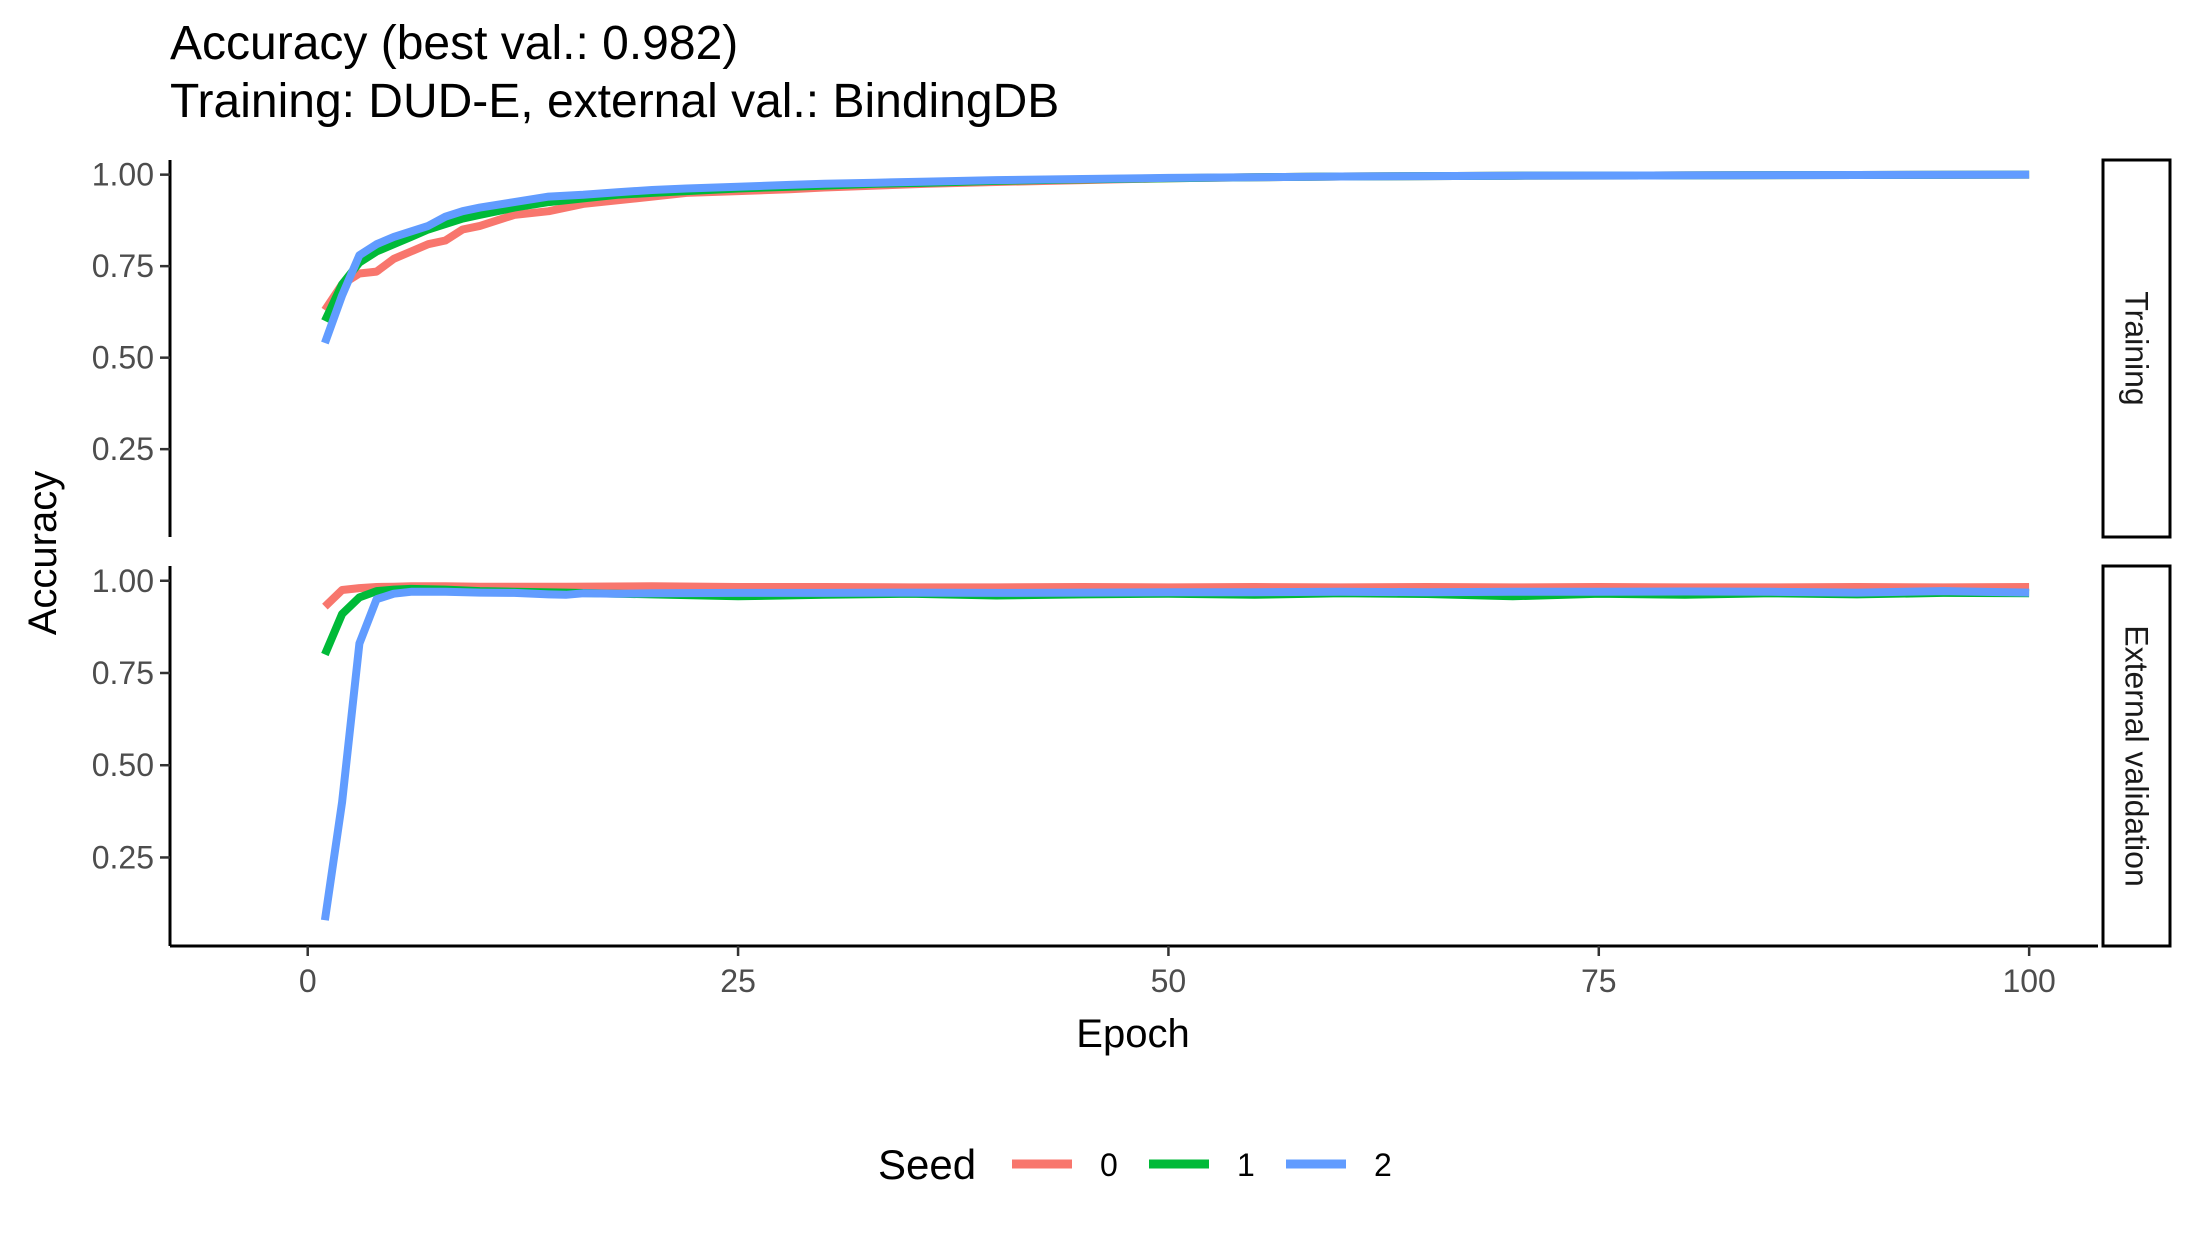 This screenshot has height=1243, width=2192. What do you see at coordinates (1169, 981) in the screenshot?
I see `x-tick-label: 50` at bounding box center [1169, 981].